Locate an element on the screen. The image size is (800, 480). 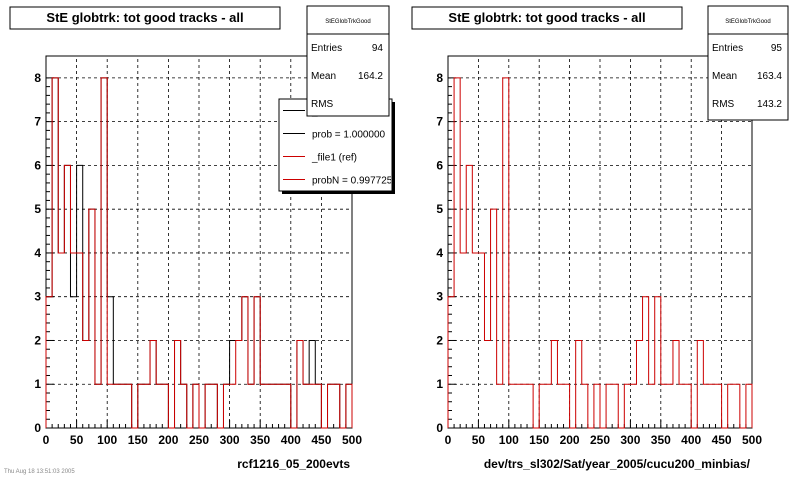
stats-value-mean: 164.2 is located at coordinates (370, 76).